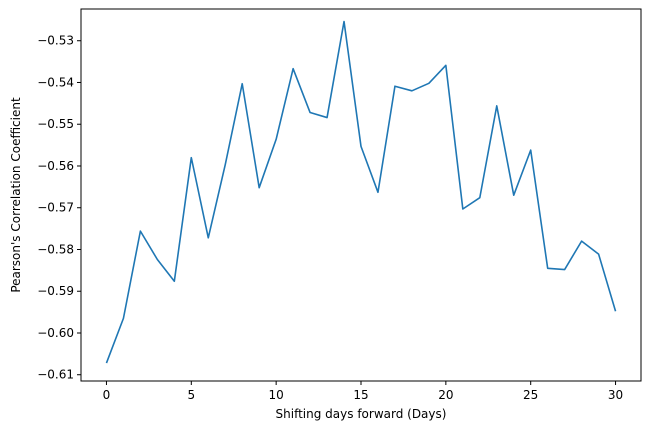 This screenshot has width=651, height=432. I want to click on x-tick-label: 20, so click(445, 395).